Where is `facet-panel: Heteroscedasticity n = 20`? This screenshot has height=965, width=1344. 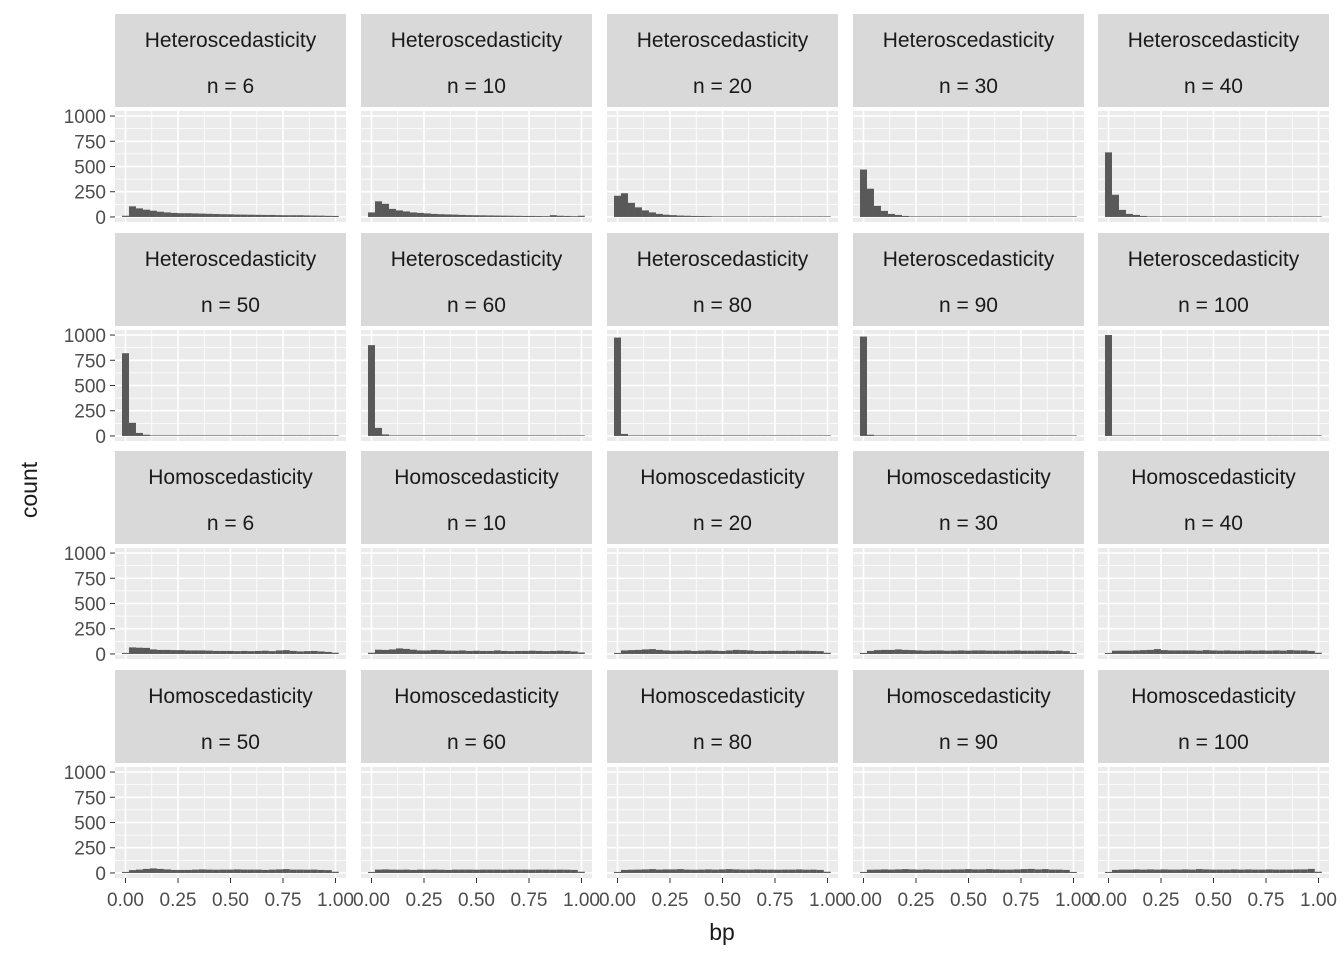
facet-panel: Heteroscedasticity n = 20 is located at coordinates (722, 118).